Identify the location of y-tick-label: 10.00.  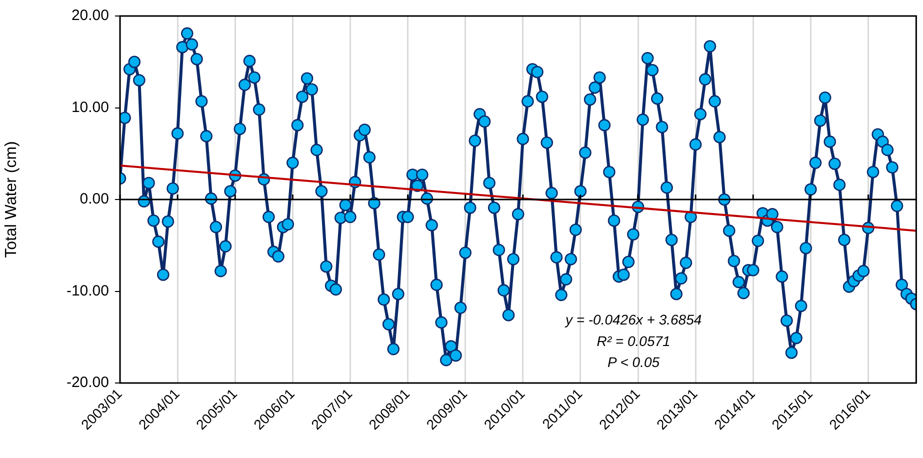
(90, 107).